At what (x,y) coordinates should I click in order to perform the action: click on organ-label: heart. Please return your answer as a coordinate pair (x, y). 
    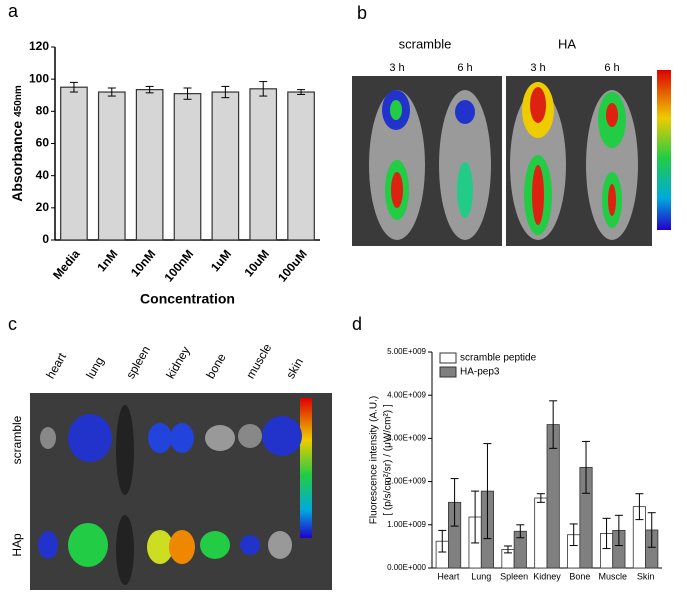
    Looking at the image, I should click on (56, 365).